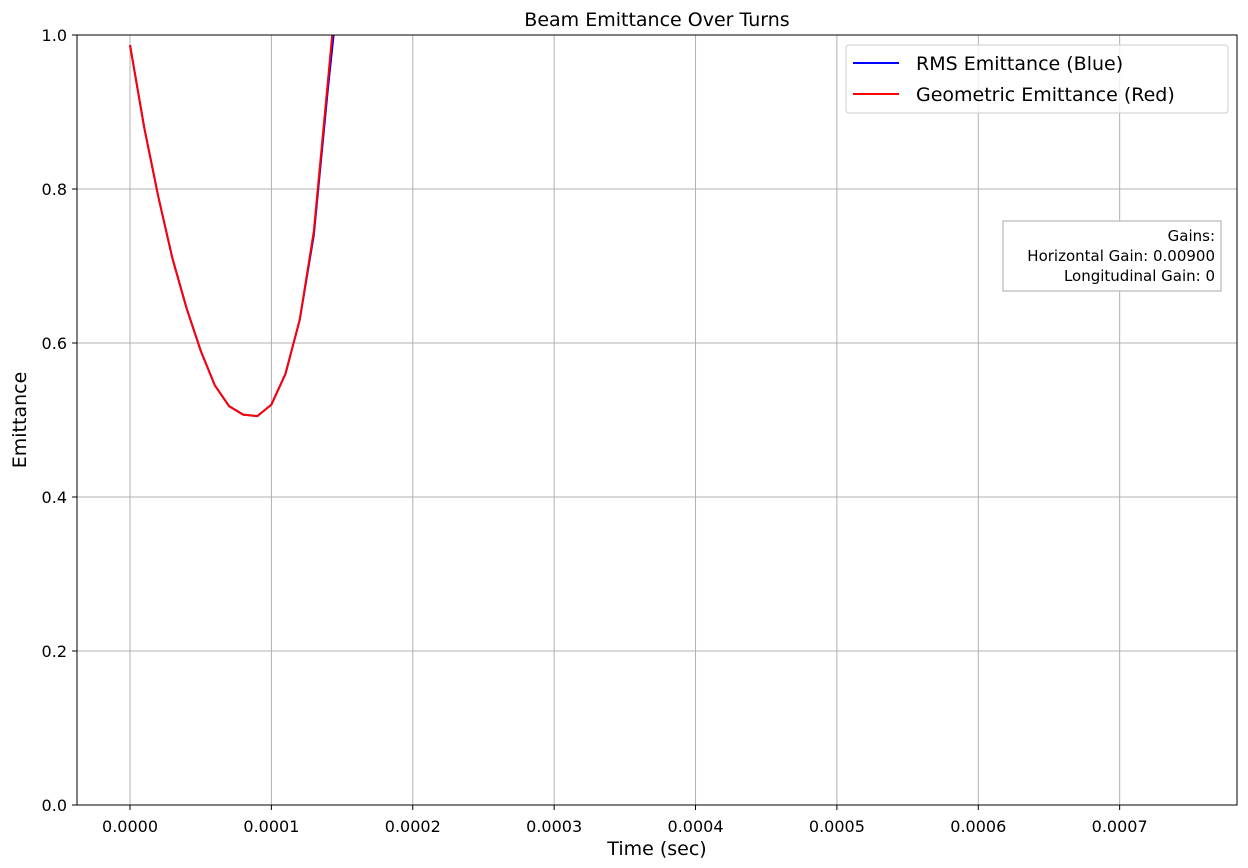  What do you see at coordinates (1139, 276) in the screenshot?
I see `longitudinal-gain-text: Longitudinal Gain: 0` at bounding box center [1139, 276].